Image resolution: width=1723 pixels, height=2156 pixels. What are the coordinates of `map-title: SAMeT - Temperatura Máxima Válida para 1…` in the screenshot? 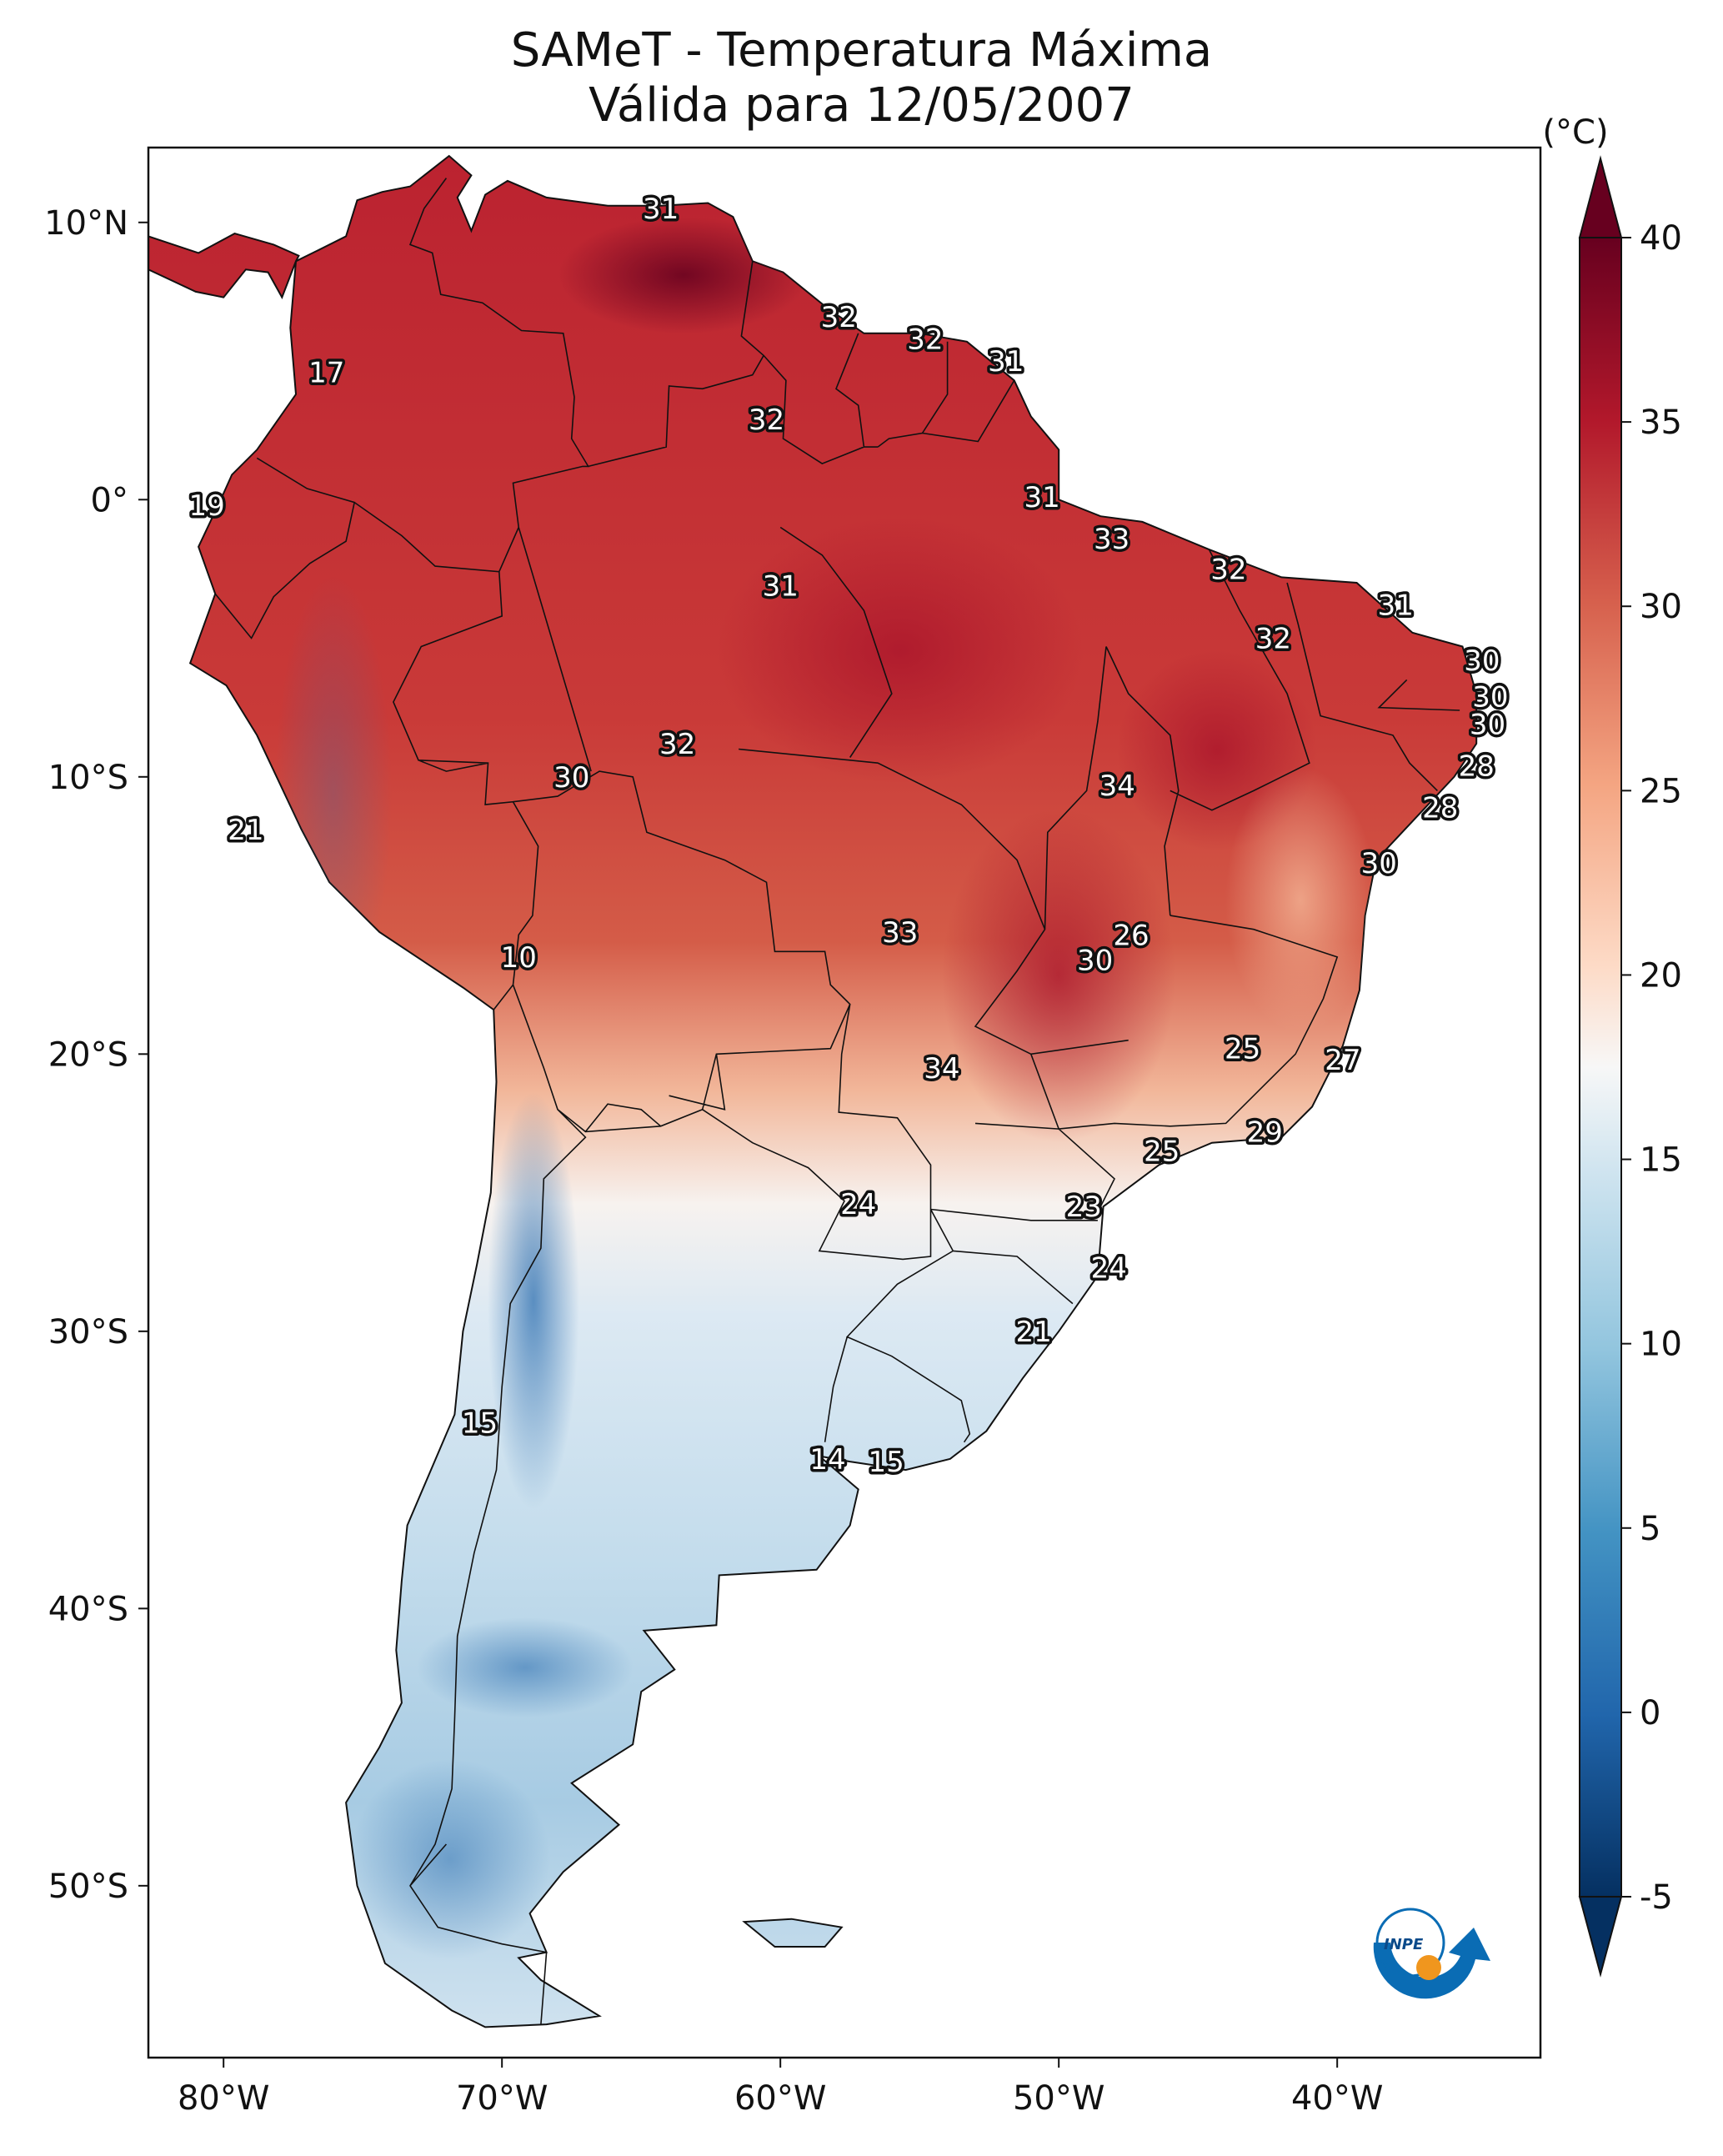 It's located at (861, 78).